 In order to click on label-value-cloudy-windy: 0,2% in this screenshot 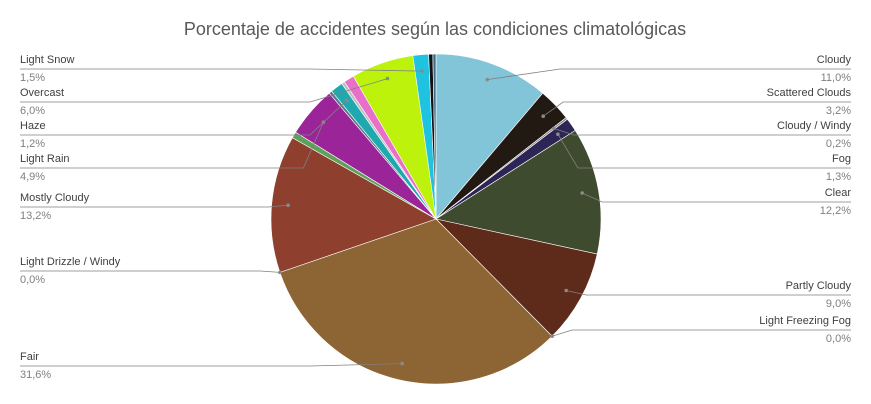, I will do `click(838, 144)`.